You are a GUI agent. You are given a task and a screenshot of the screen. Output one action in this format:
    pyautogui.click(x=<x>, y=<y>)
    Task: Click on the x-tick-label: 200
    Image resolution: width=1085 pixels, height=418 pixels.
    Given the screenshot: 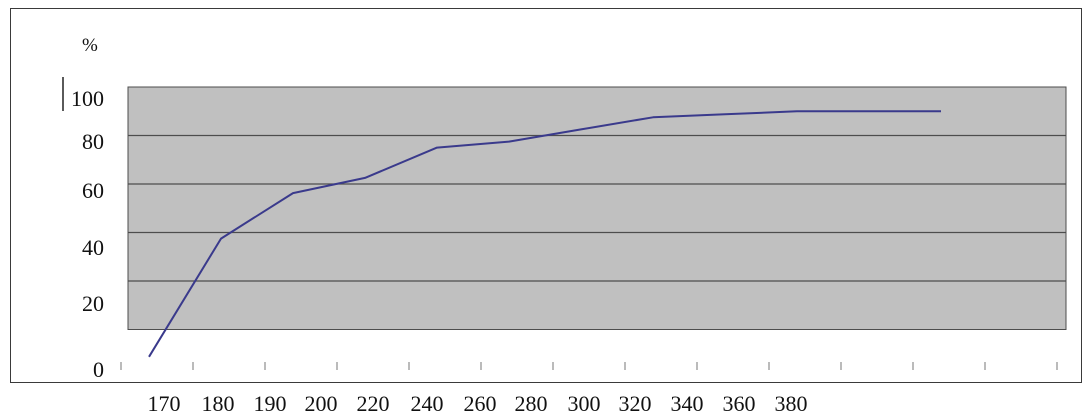 What is the action you would take?
    pyautogui.click(x=321, y=403)
    